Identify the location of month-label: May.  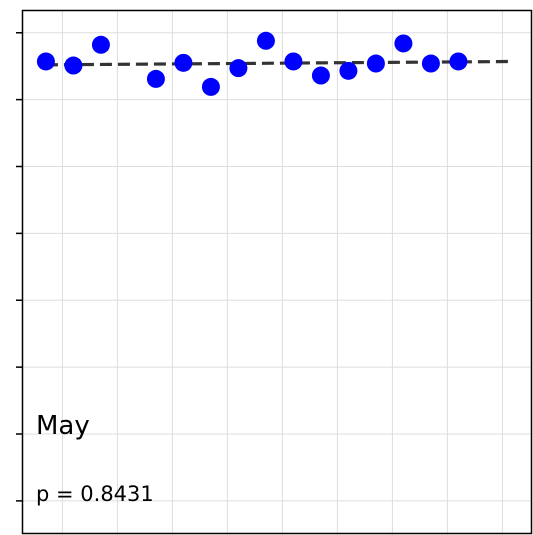
(63, 426).